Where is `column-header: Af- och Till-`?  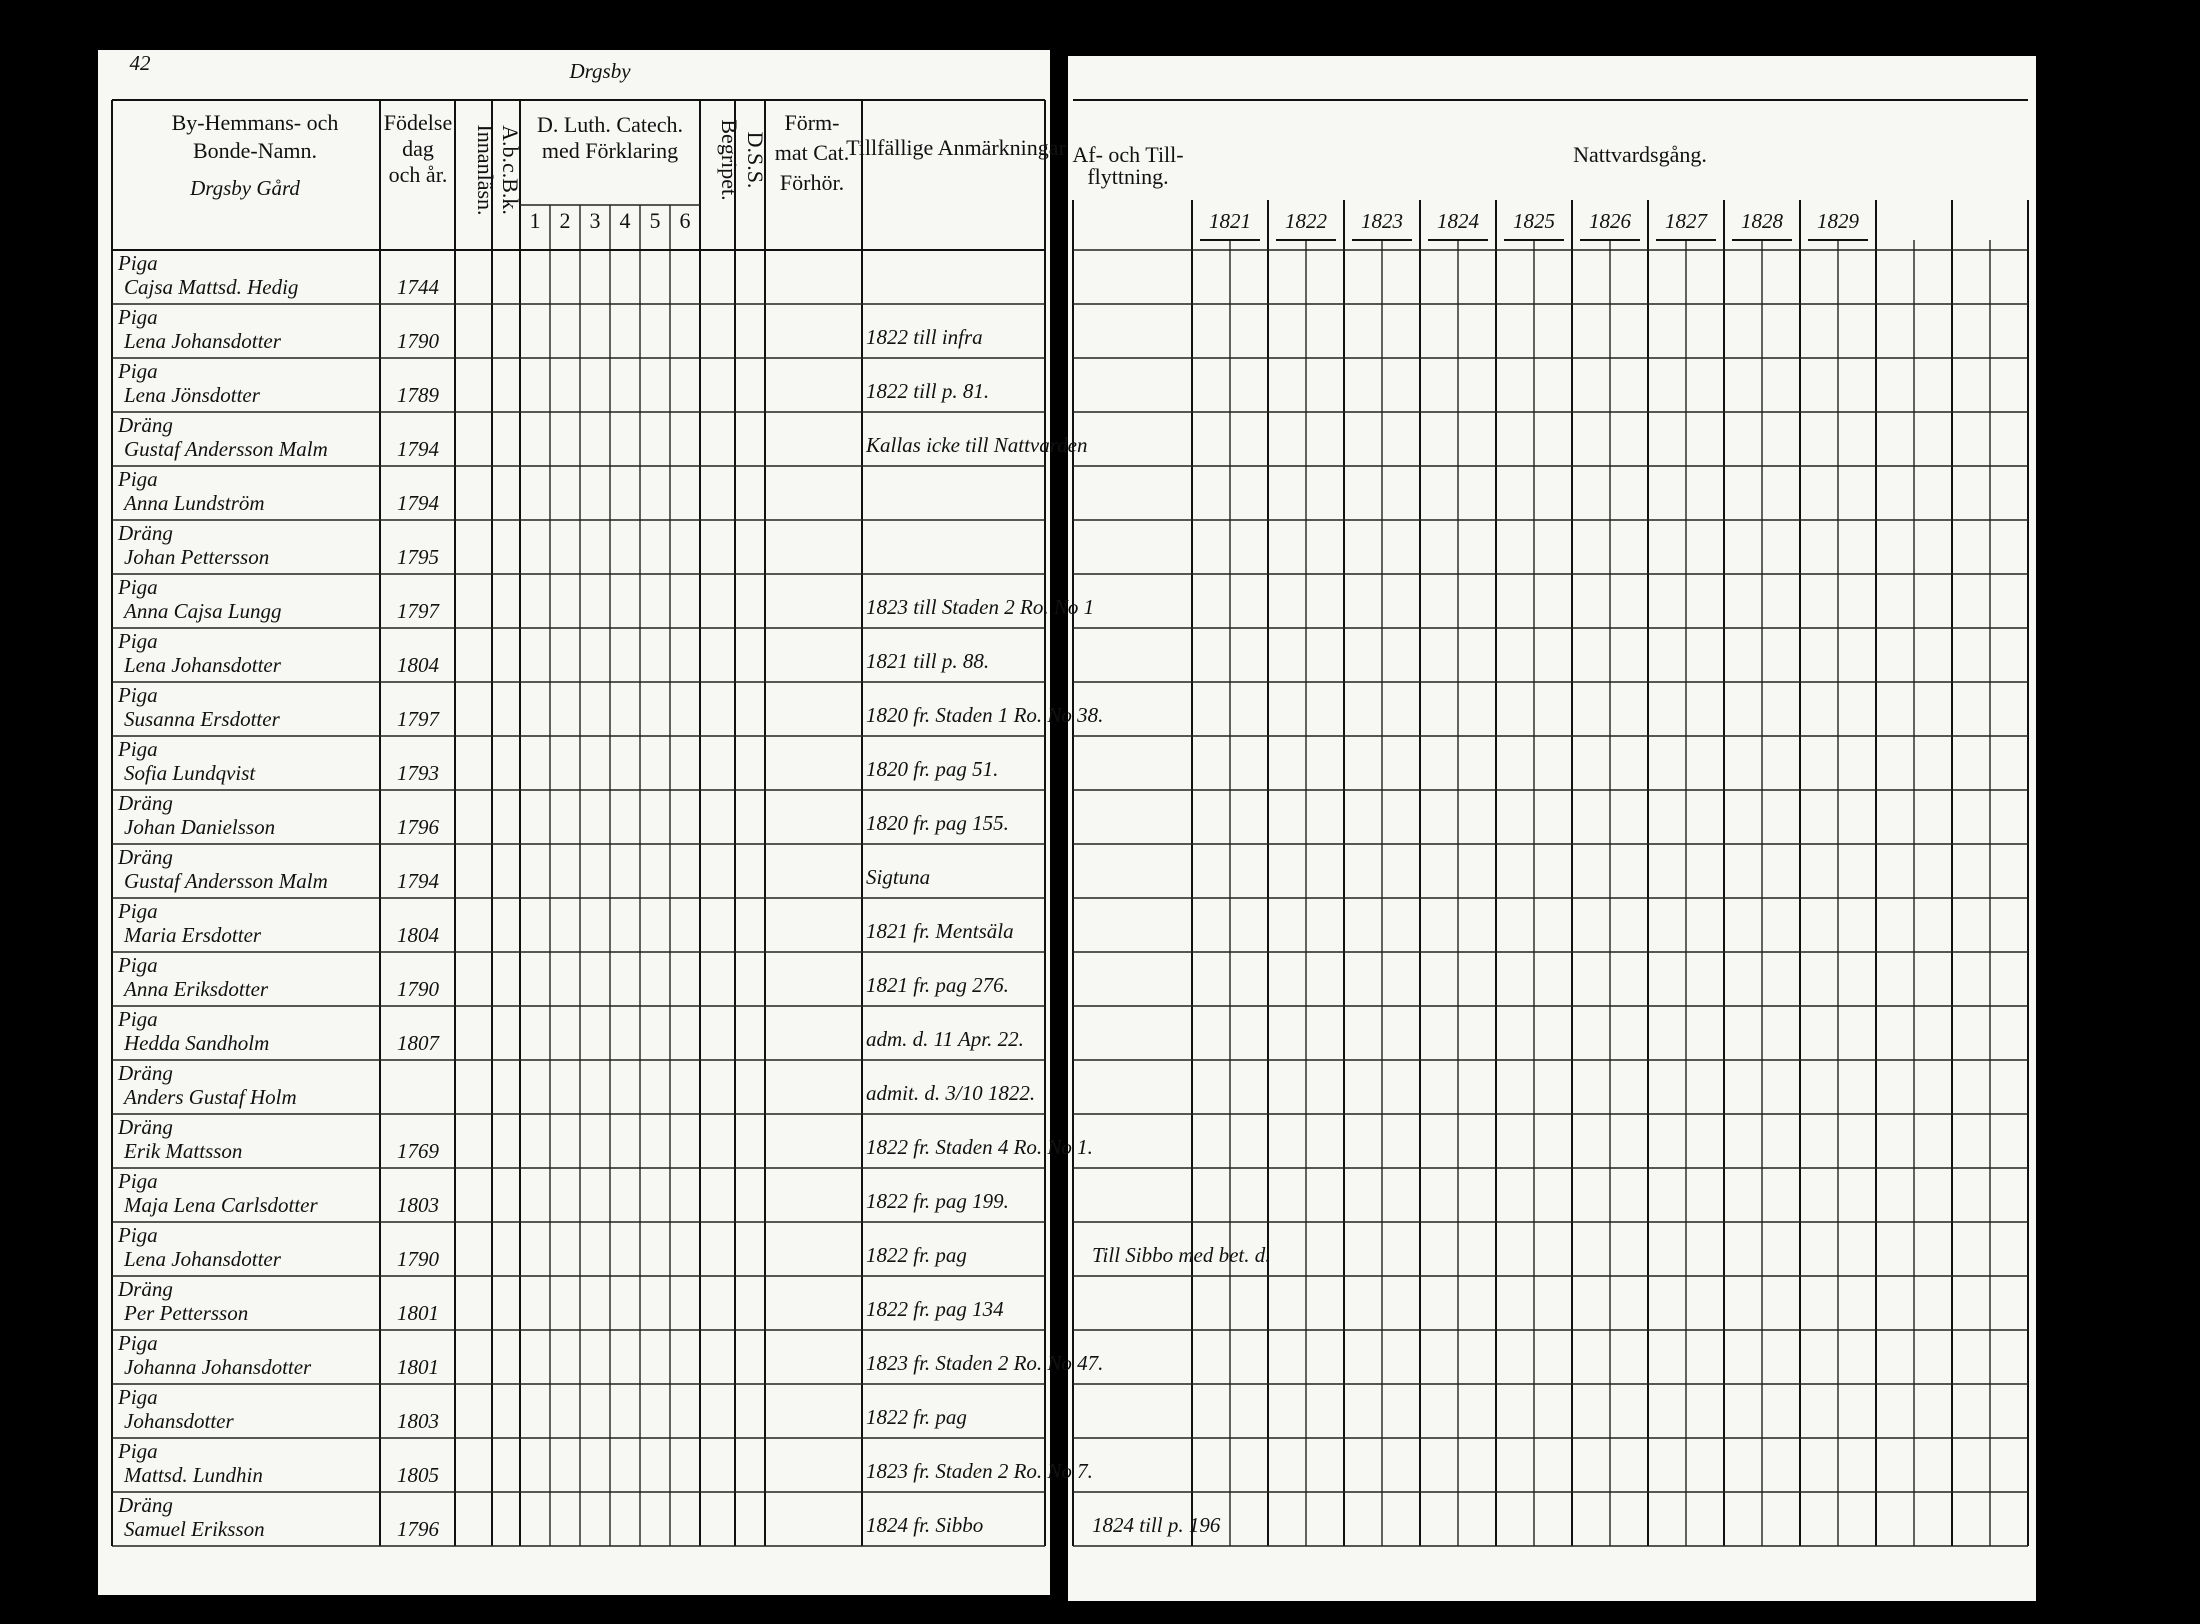
column-header: Af- och Till- is located at coordinates (1127, 154).